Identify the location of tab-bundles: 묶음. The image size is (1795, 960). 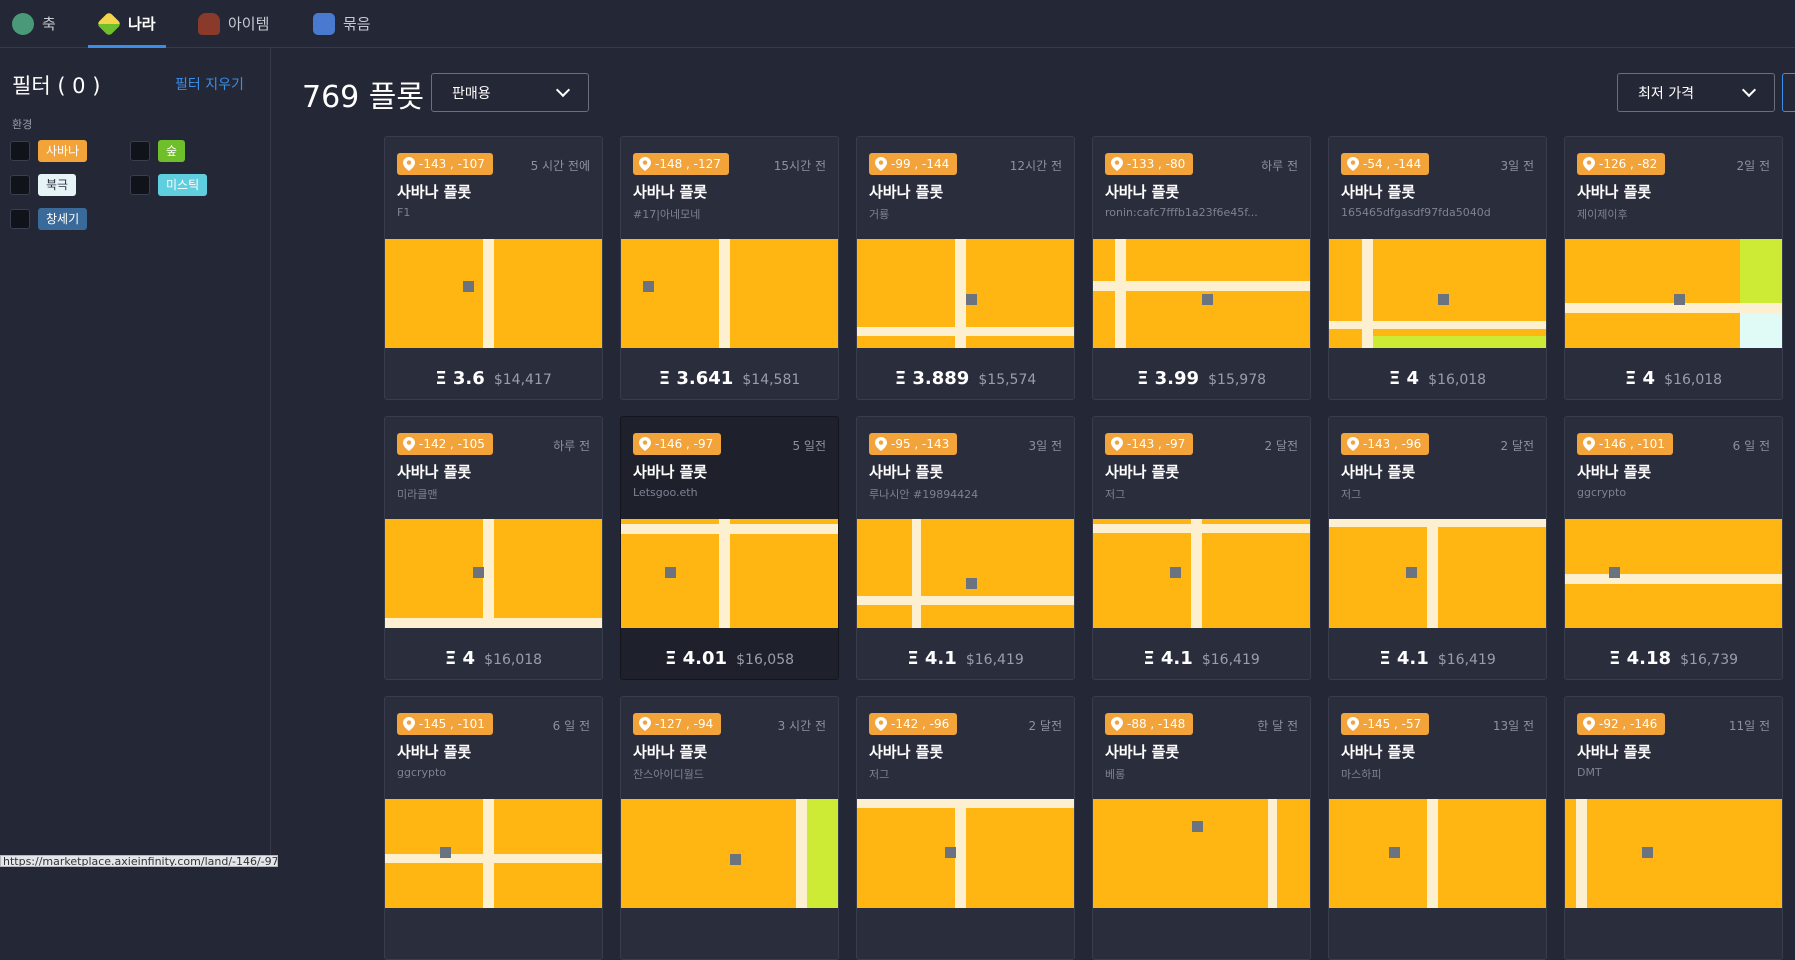
(342, 23).